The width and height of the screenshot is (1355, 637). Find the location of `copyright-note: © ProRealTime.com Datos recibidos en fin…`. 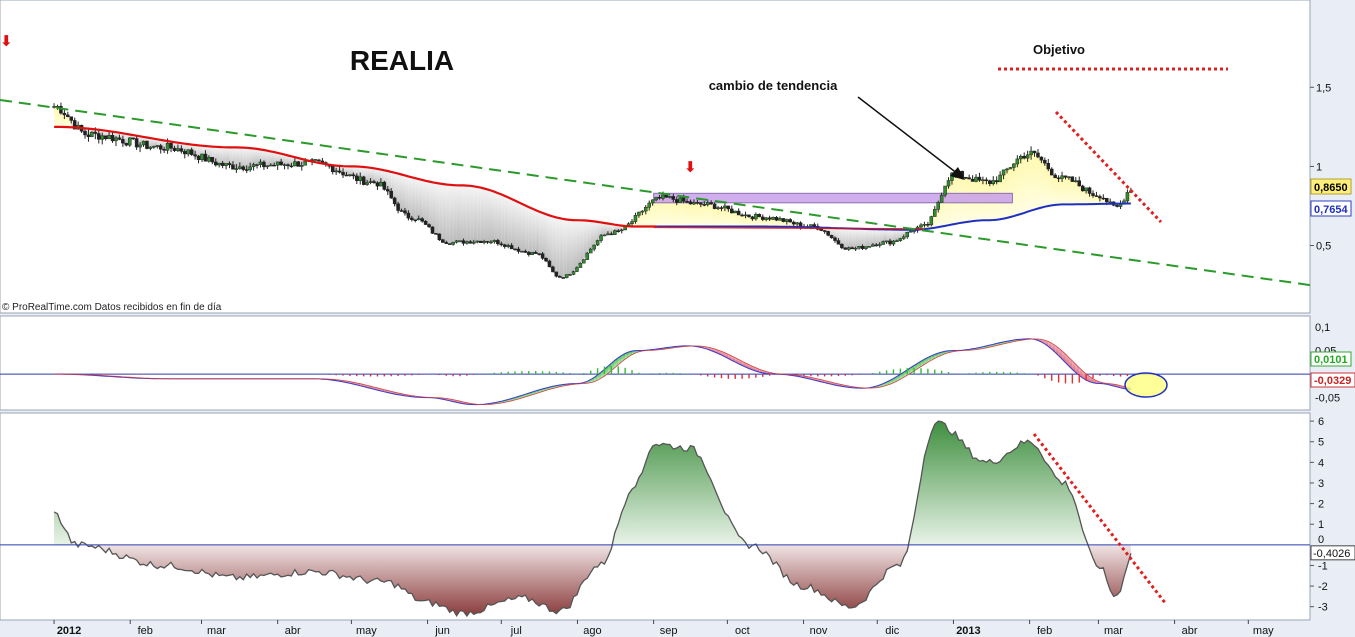

copyright-note: © ProRealTime.com Datos recibidos en fin… is located at coordinates (112, 307).